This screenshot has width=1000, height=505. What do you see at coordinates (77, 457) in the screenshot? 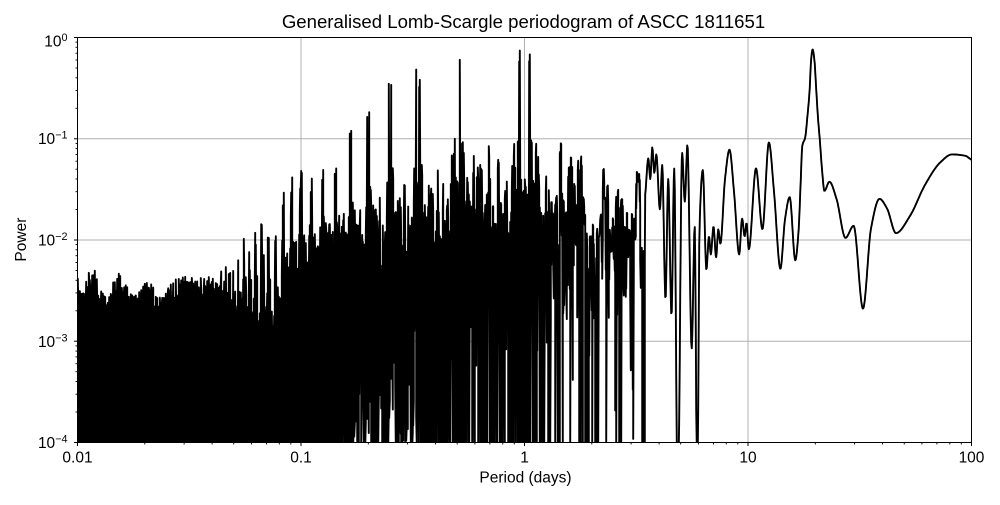
I see `svg-text: 0.01` at bounding box center [77, 457].